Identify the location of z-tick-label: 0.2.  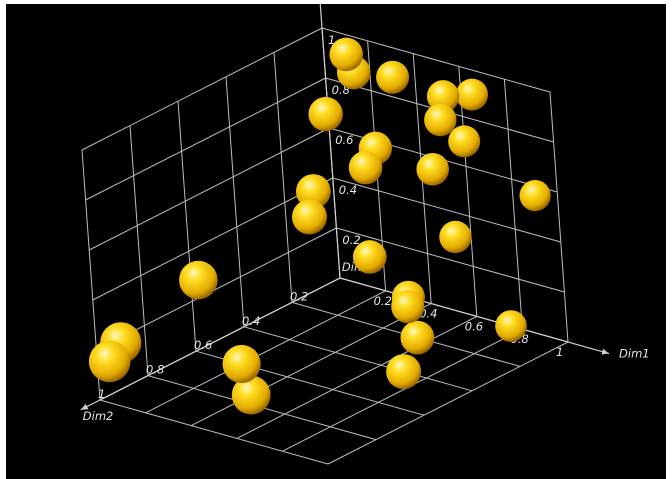
(351, 240).